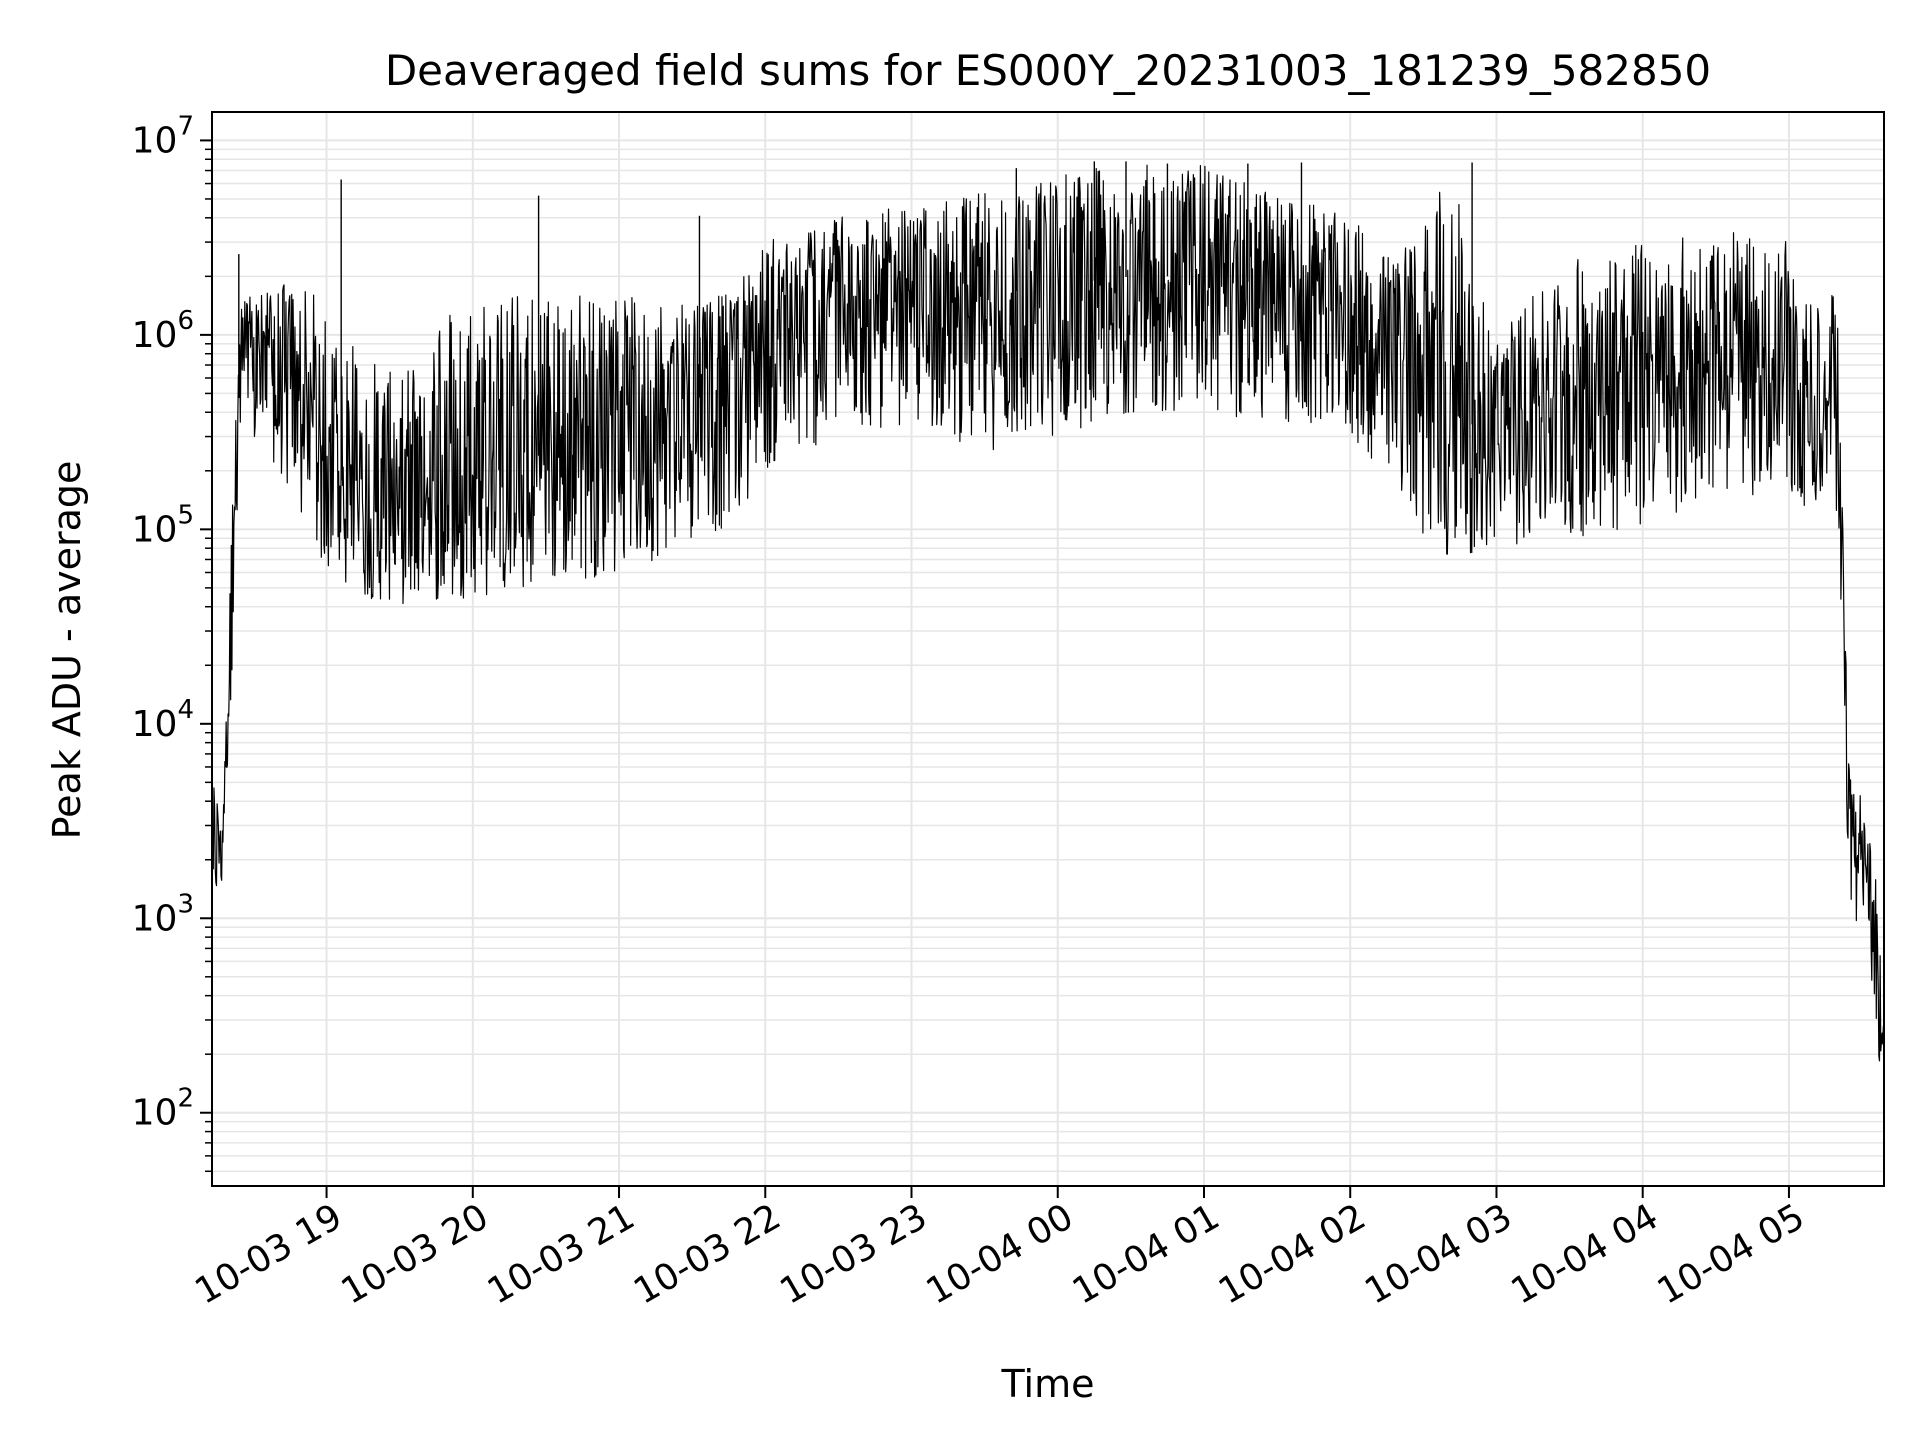  What do you see at coordinates (268, 1254) in the screenshot?
I see `x-tick-label: 10-03 19` at bounding box center [268, 1254].